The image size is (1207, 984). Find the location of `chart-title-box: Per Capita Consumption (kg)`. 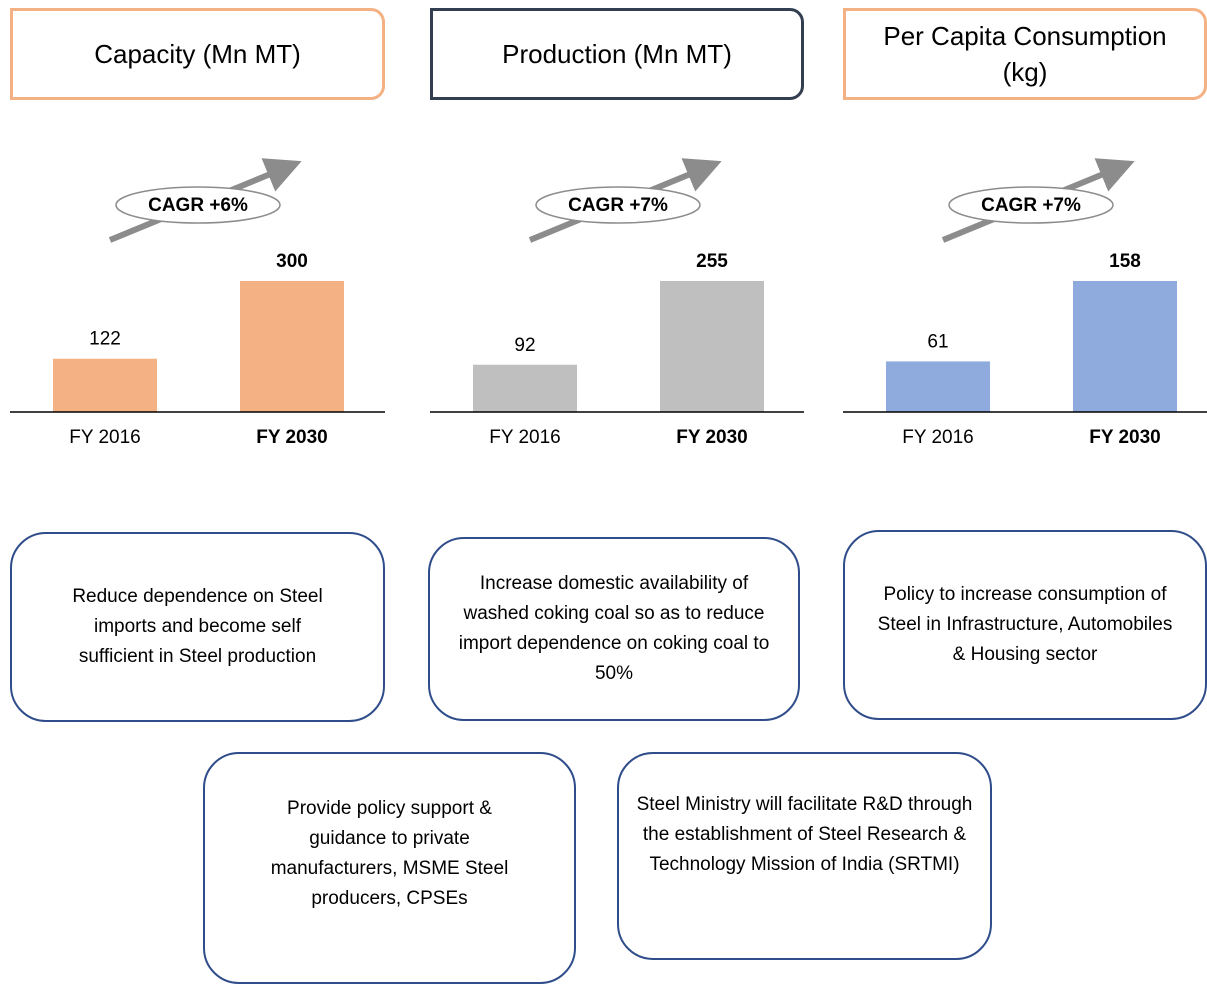

chart-title-box: Per Capita Consumption (kg) is located at coordinates (1025, 54).